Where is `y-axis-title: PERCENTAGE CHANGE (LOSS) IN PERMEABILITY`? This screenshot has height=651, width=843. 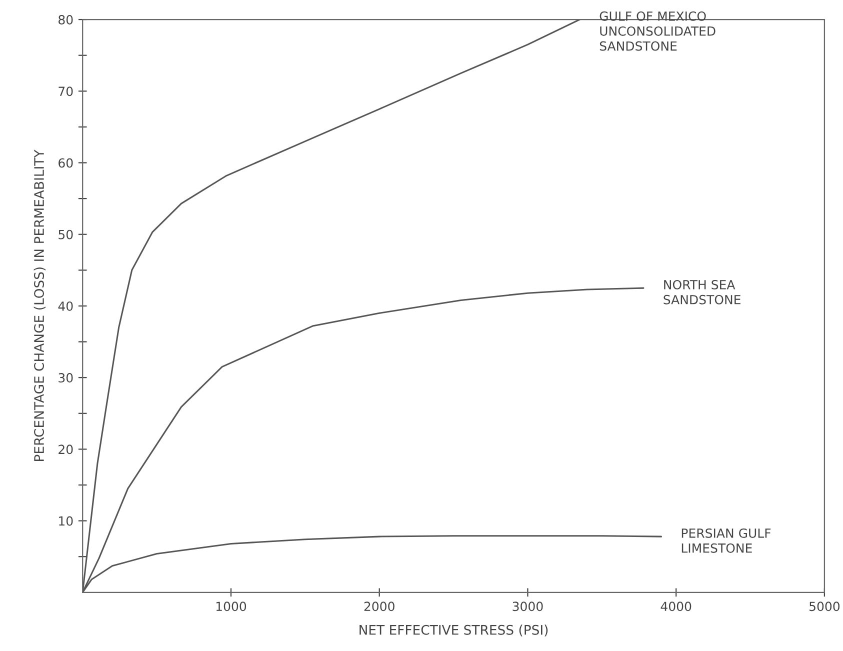
y-axis-title: PERCENTAGE CHANGE (LOSS) IN PERMEABILITY is located at coordinates (40, 305).